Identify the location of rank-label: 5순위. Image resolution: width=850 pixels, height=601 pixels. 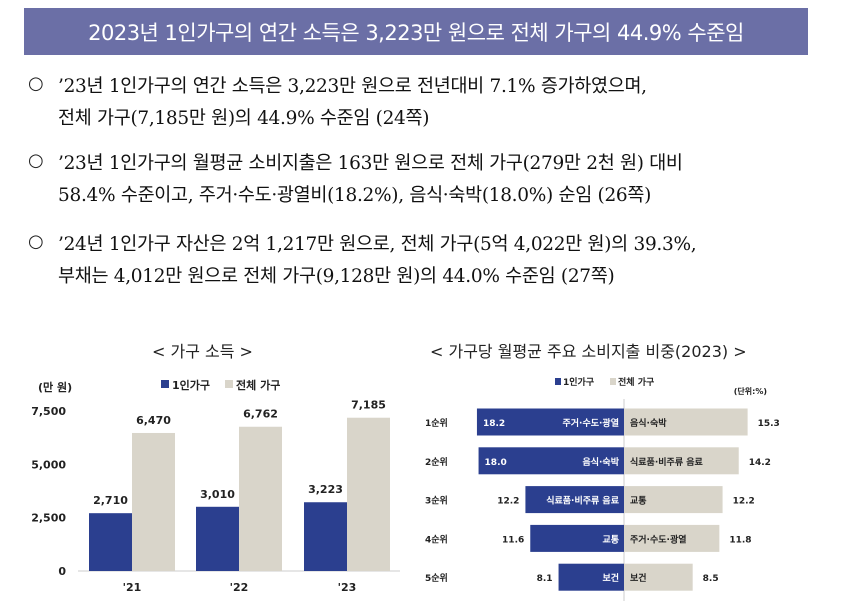
(436, 578).